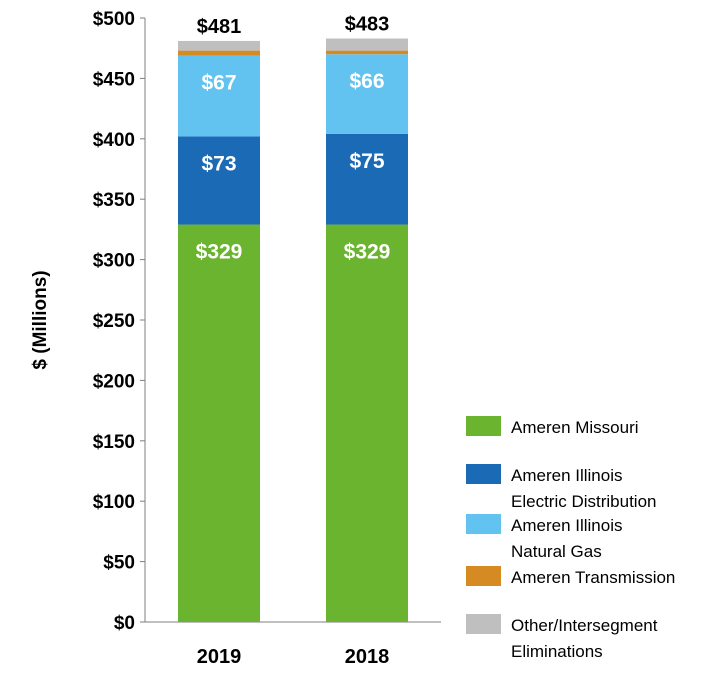 This screenshot has height=684, width=704. What do you see at coordinates (575, 427) in the screenshot?
I see `legend-label: Ameren Missouri` at bounding box center [575, 427].